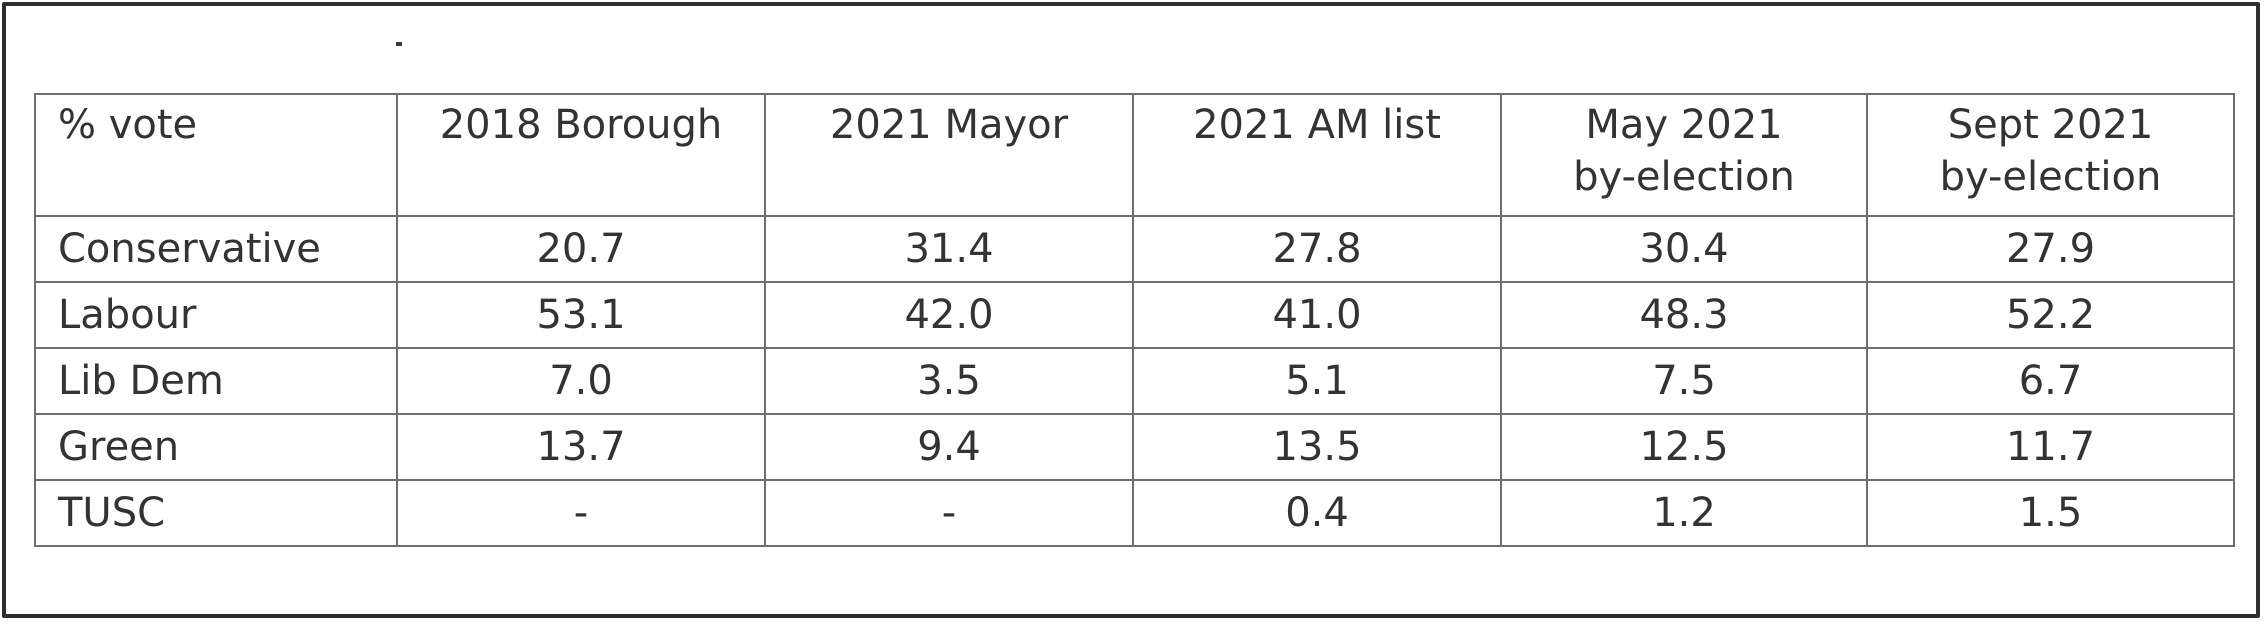 This screenshot has height=624, width=2268. Describe the element at coordinates (949, 249) in the screenshot. I see `table-cell: 31.4` at that location.